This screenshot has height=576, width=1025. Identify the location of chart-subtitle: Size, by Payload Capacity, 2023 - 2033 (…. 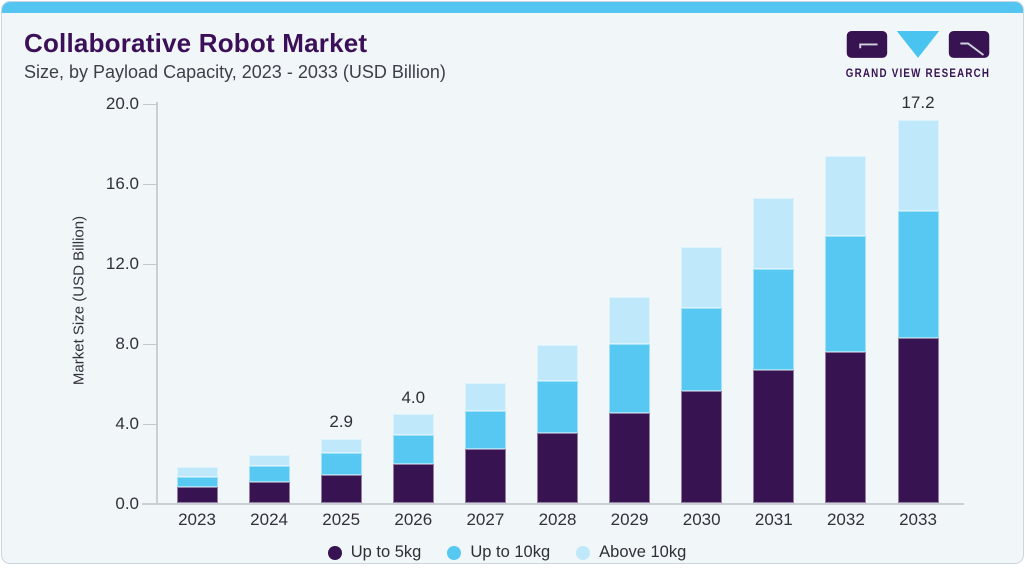
(235, 72).